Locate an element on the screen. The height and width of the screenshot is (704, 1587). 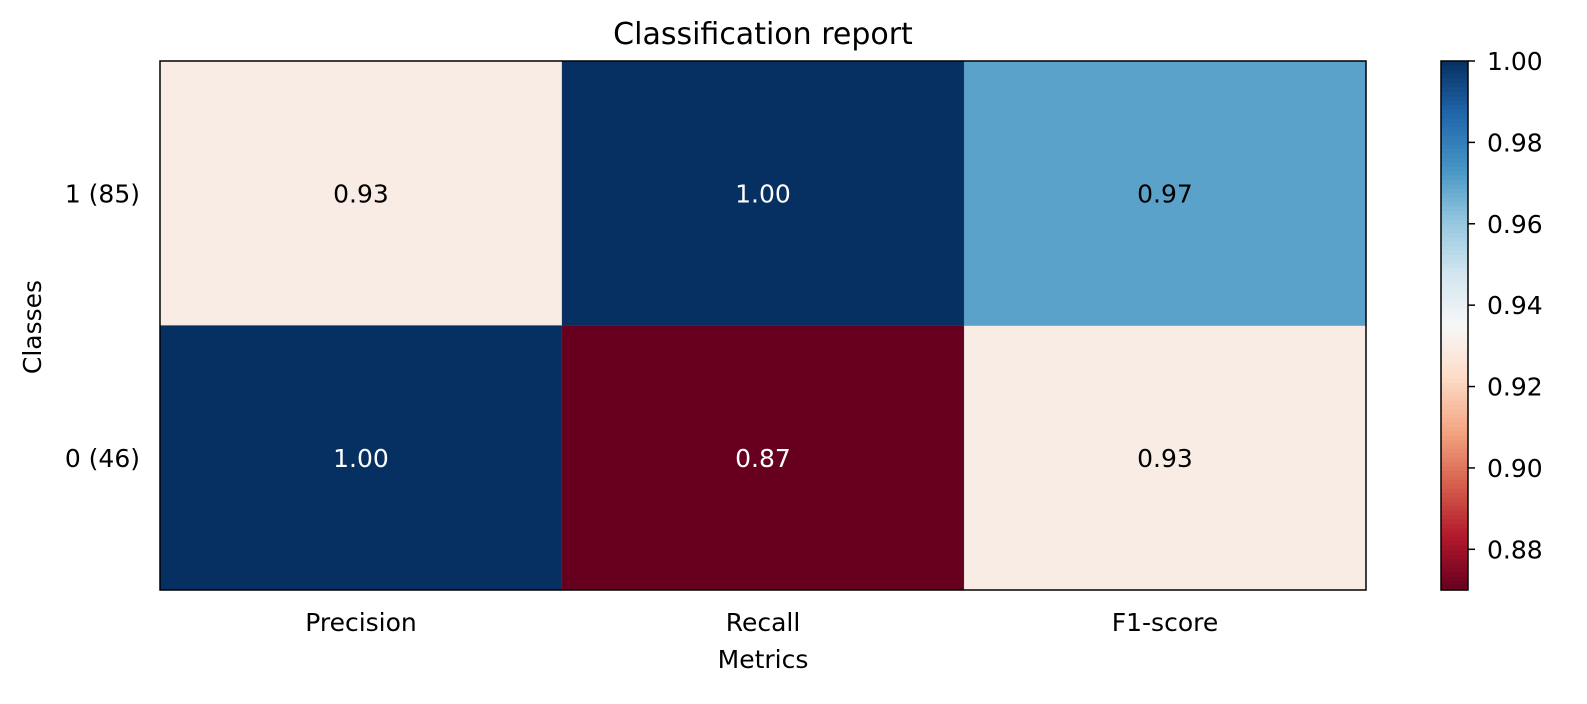
colorbar-tick-label: 1.00 is located at coordinates (1515, 61).